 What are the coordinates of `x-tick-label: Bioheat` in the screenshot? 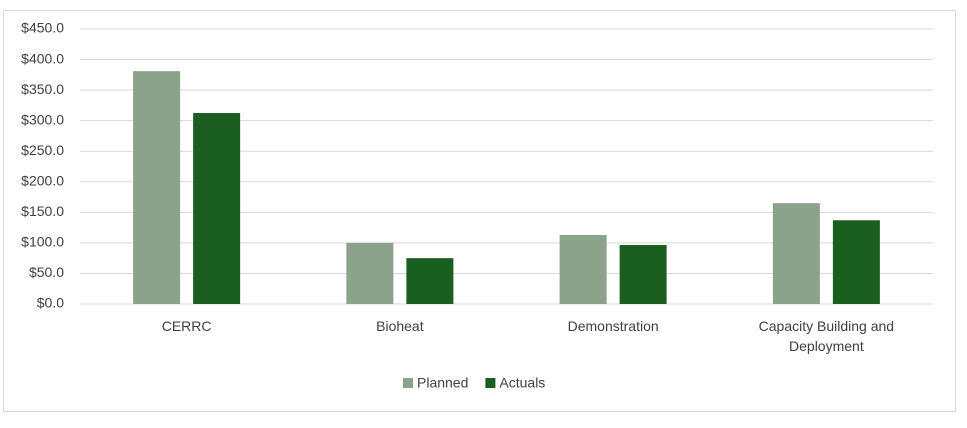 It's located at (400, 326).